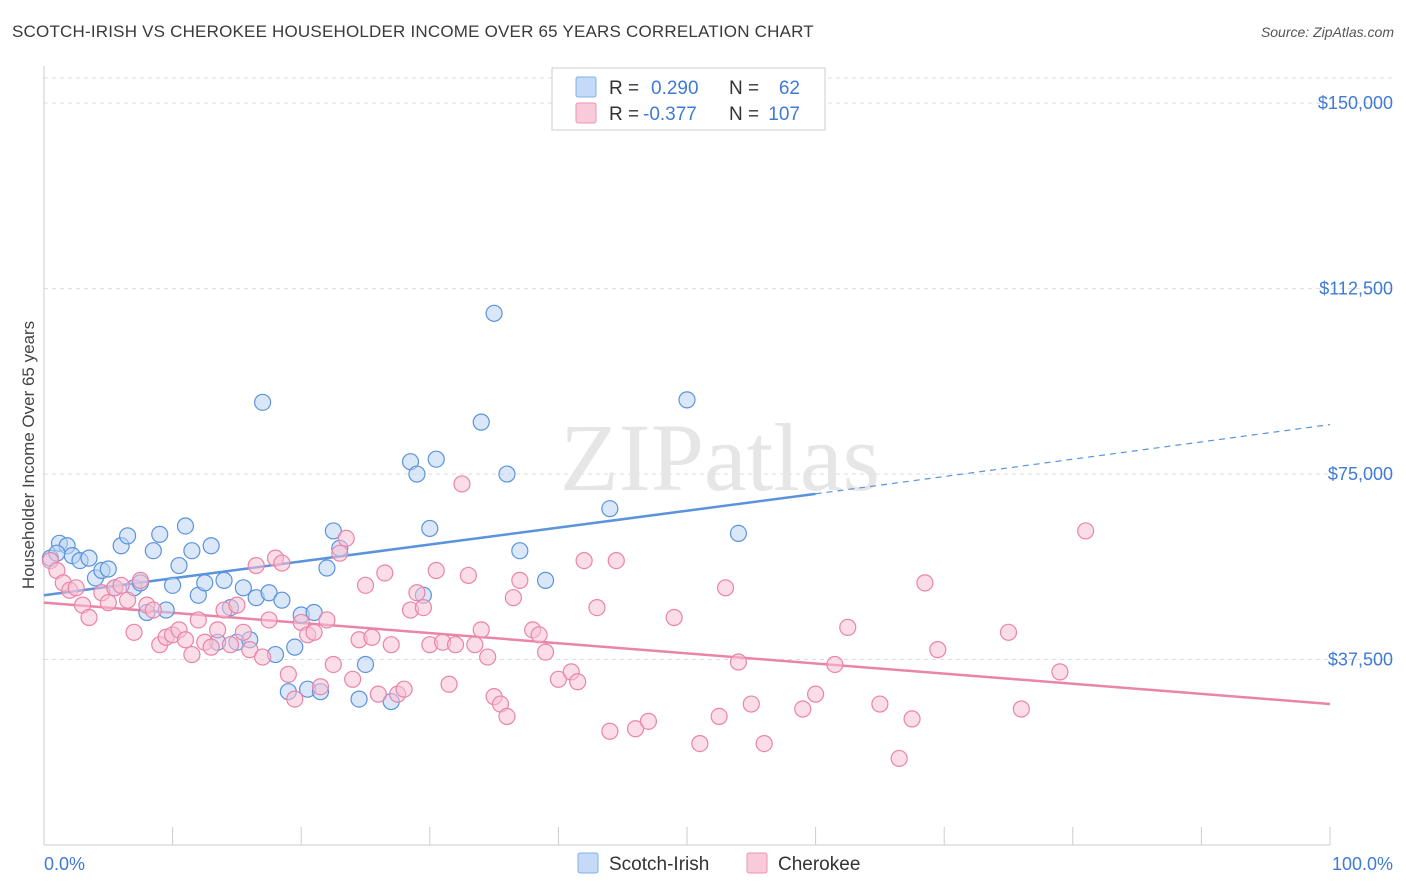  I want to click on legend-n-value-2: 107, so click(784, 114).